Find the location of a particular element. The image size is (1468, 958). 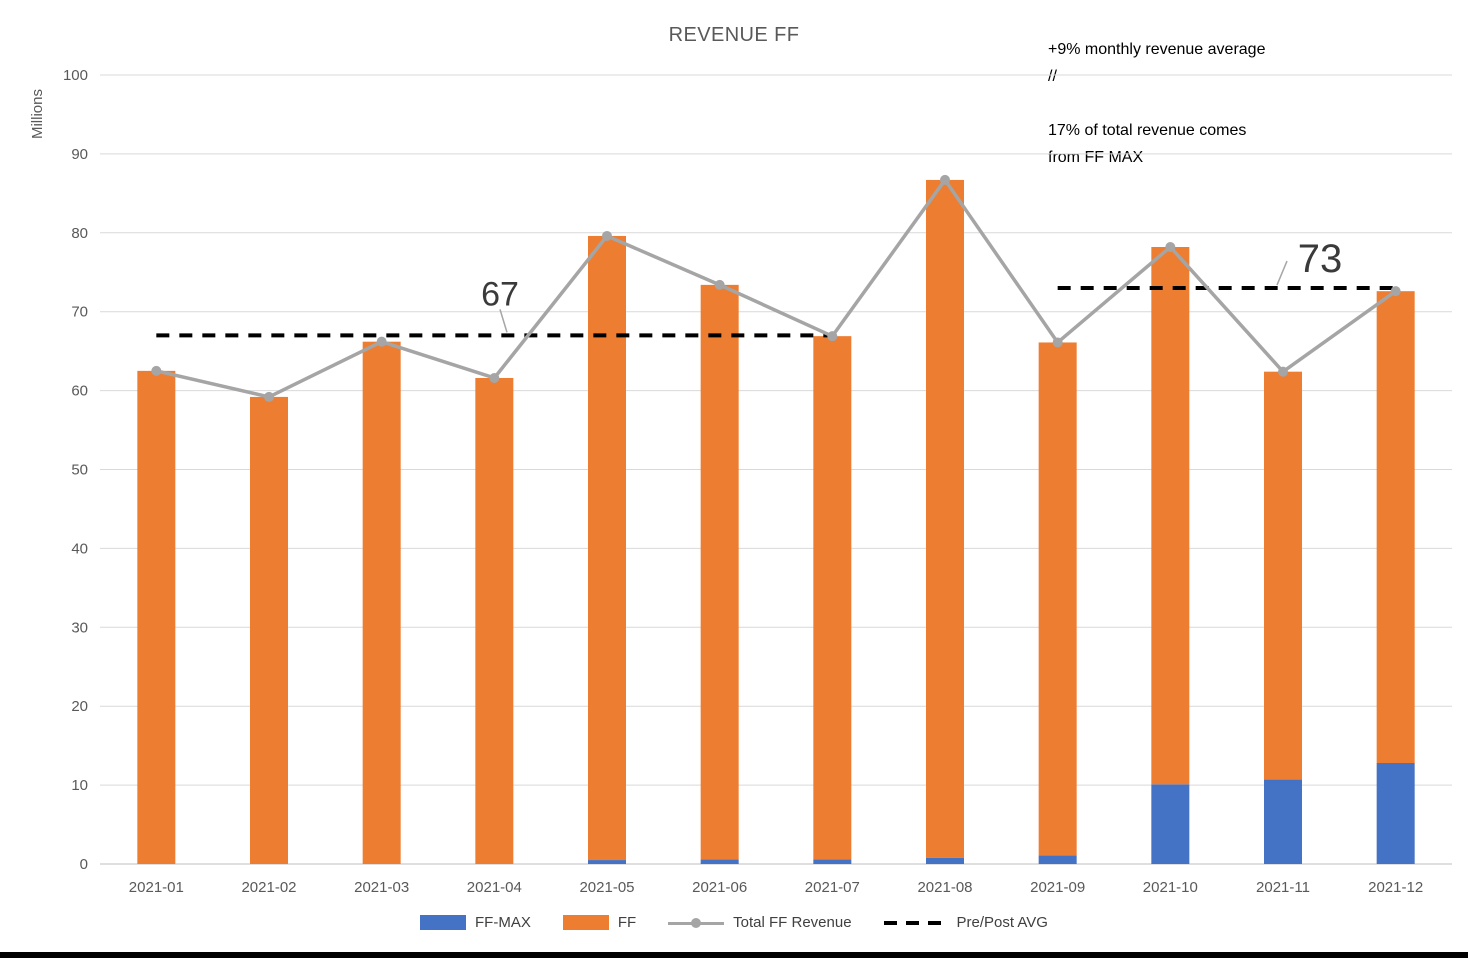

svg-text: 2021-10 is located at coordinates (1170, 887).